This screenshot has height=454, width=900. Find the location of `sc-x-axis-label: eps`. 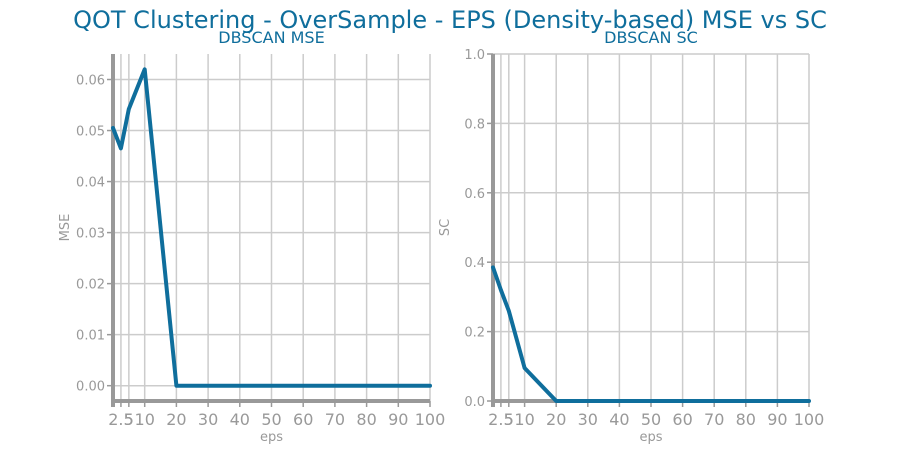

sc-x-axis-label: eps is located at coordinates (650, 437).